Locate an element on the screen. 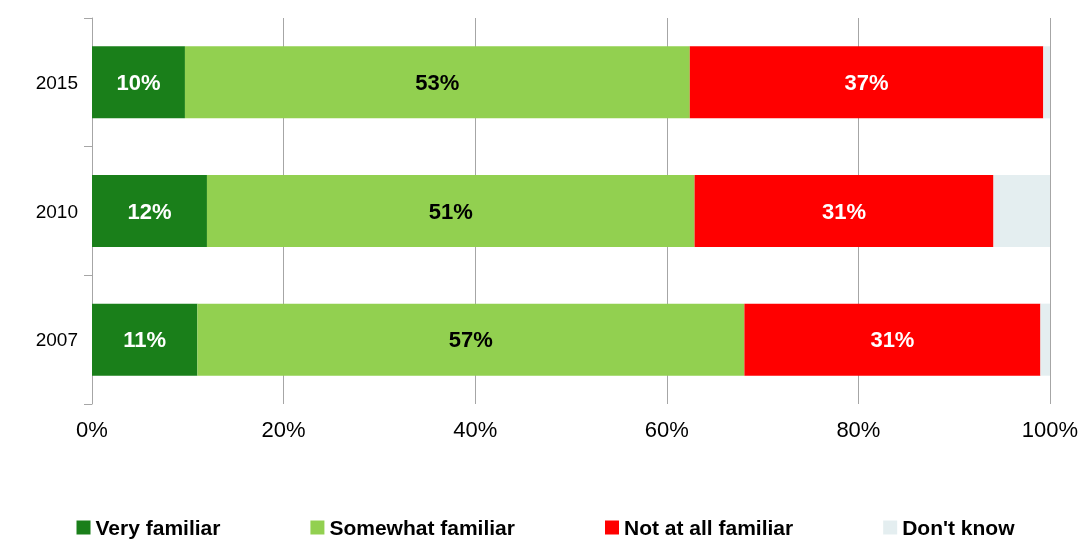  y-tick-label: 2007 is located at coordinates (56, 340).